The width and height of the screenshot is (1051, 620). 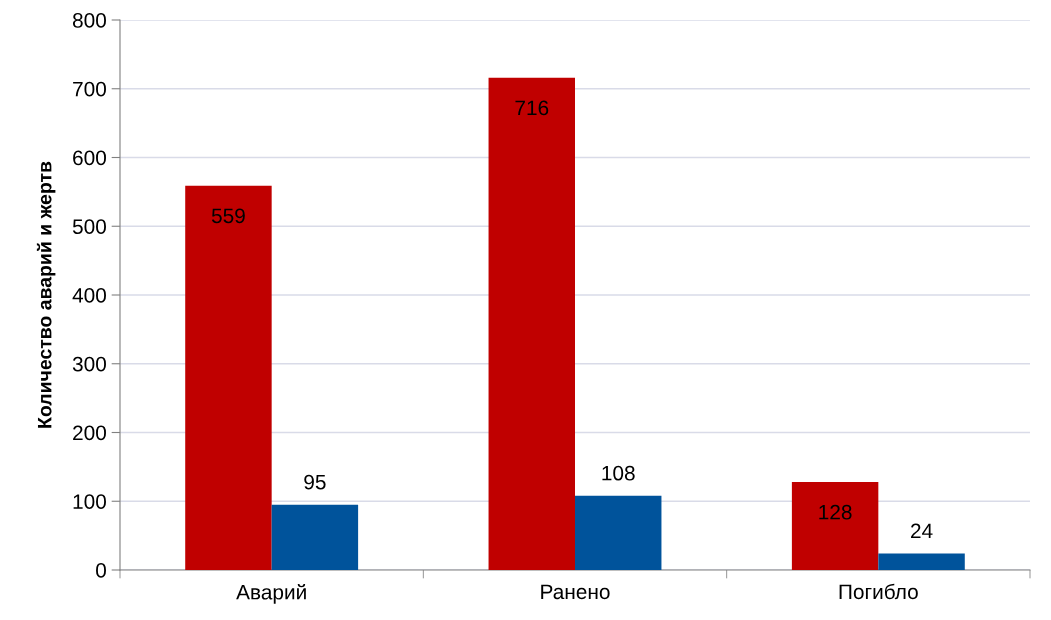 I want to click on x-tick-label: Ранено, so click(x=575, y=592).